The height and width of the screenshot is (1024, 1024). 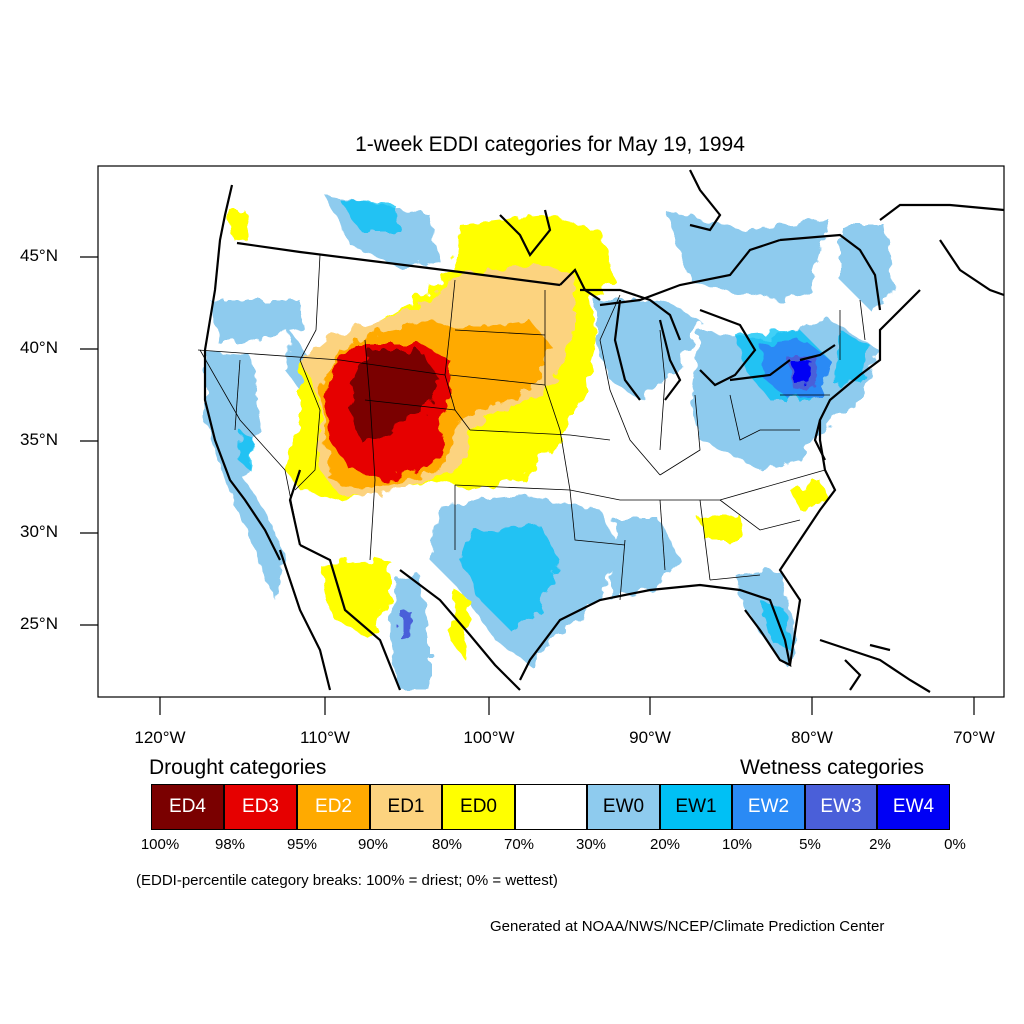 What do you see at coordinates (39, 623) in the screenshot?
I see `latitude-label-25n: 25°N` at bounding box center [39, 623].